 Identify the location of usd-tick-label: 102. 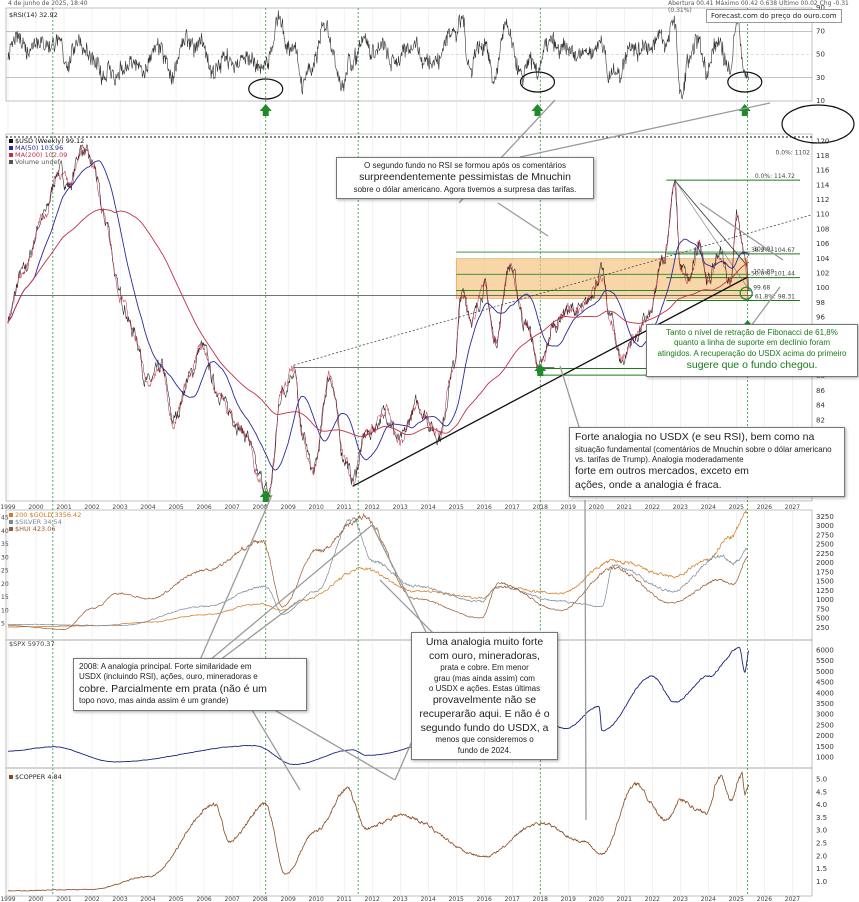
(822, 273).